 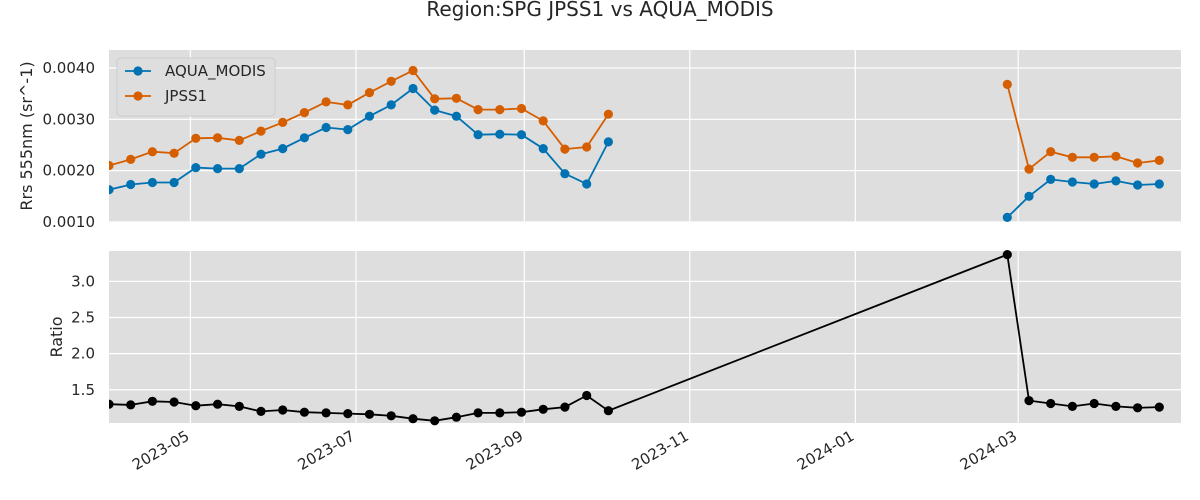 I want to click on y-tick-label: 1.5, so click(x=83, y=390).